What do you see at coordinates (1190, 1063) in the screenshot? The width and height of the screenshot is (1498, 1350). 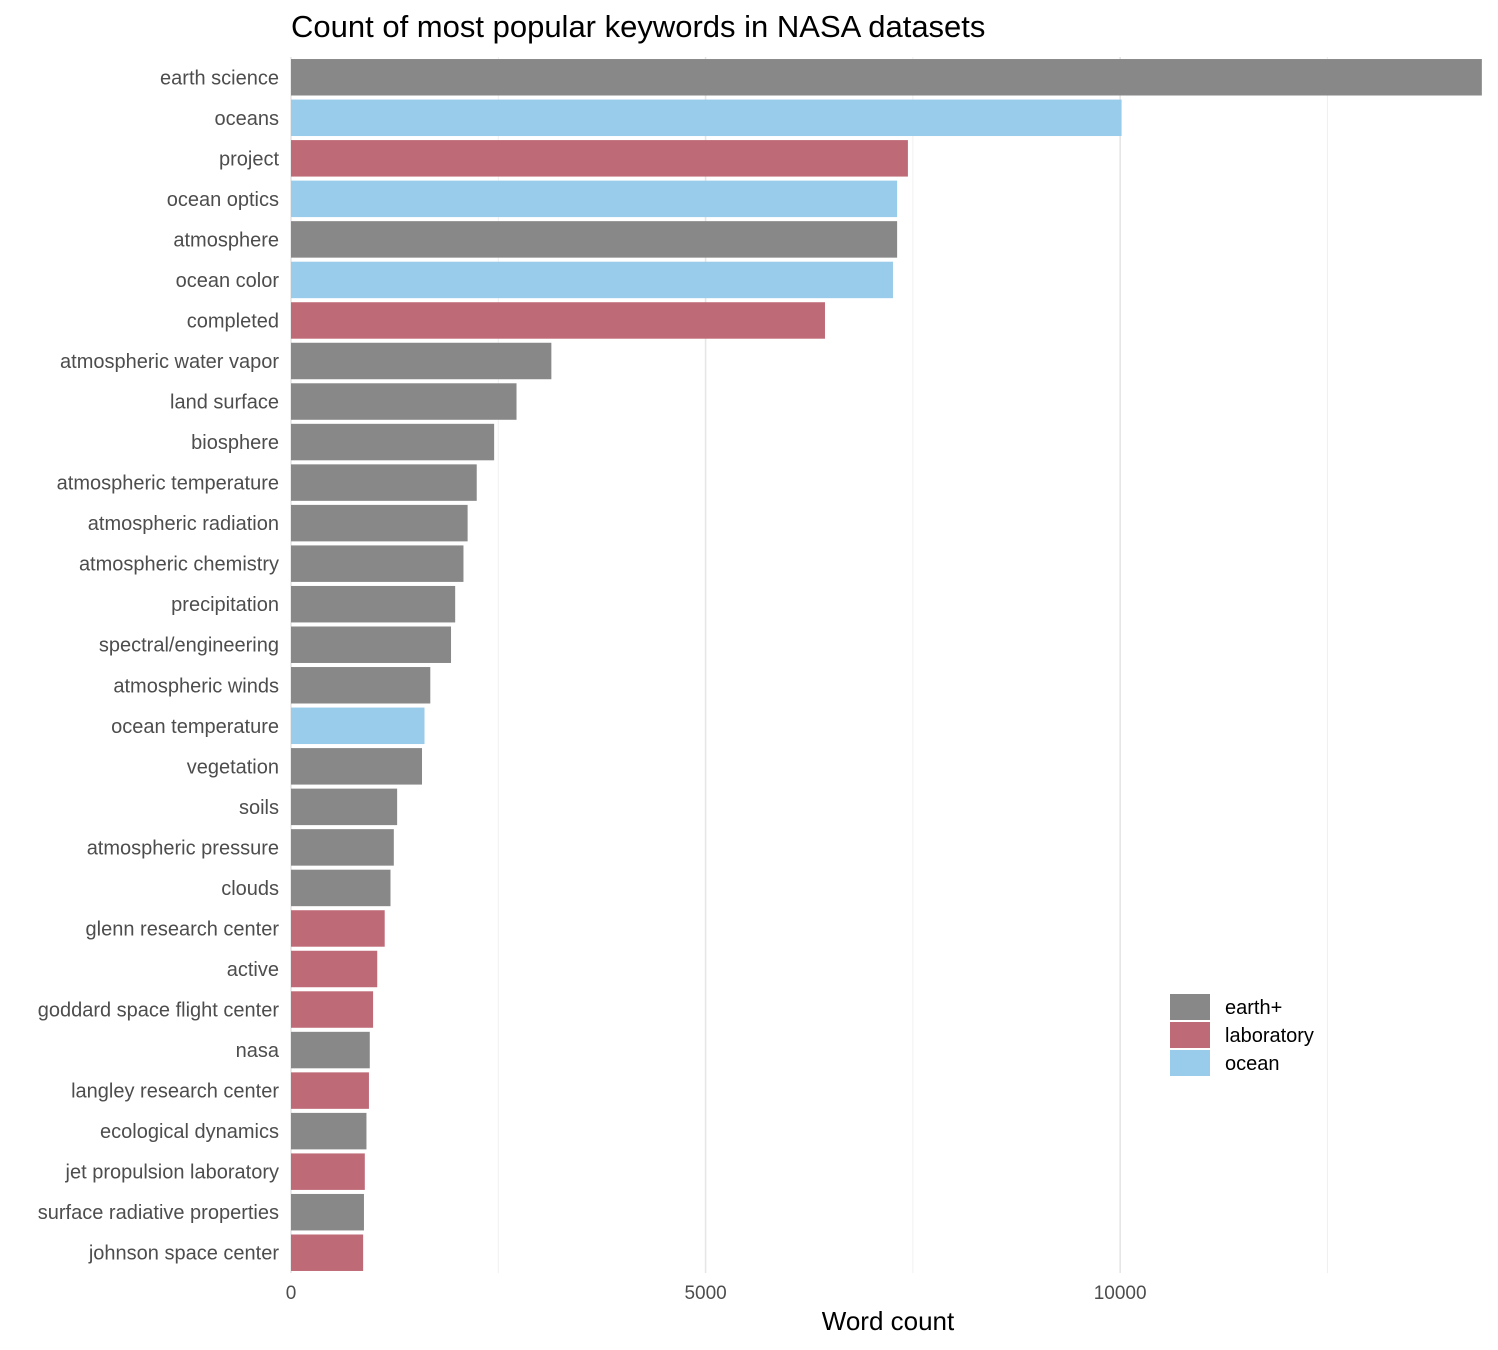 I see `legend-key-ocean` at bounding box center [1190, 1063].